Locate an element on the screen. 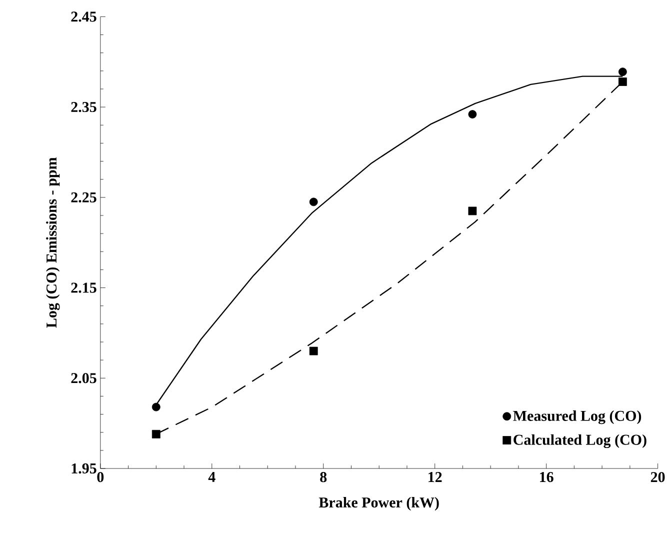 This screenshot has height=556, width=667. x-tick-label: 20 is located at coordinates (657, 477).